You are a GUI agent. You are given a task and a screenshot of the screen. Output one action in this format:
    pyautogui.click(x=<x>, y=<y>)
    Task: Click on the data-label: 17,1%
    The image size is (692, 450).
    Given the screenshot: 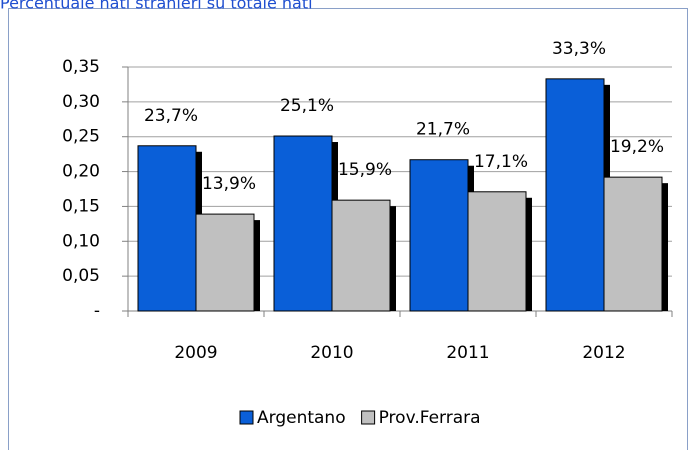 What is the action you would take?
    pyautogui.click(x=501, y=162)
    